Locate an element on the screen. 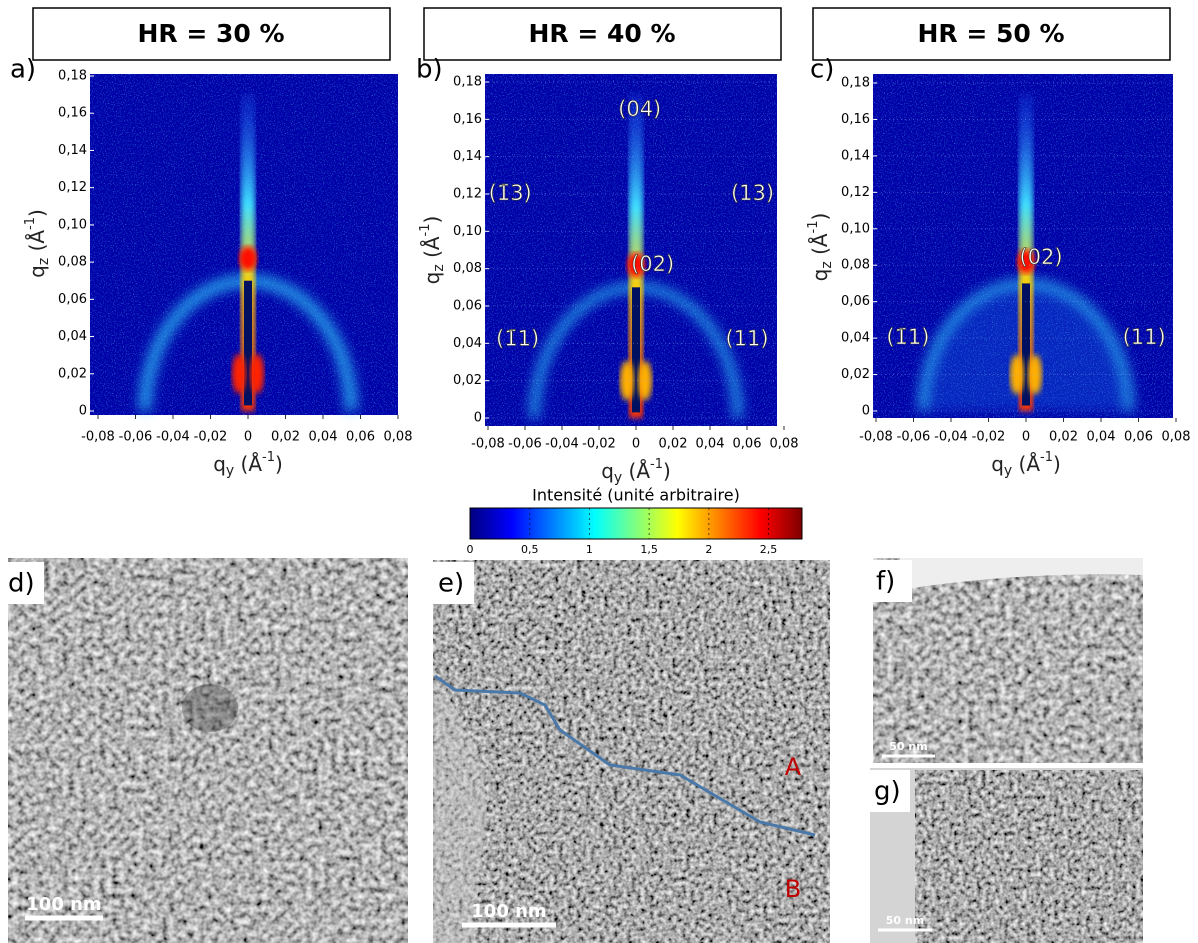  reflection-label: (13) is located at coordinates (752, 193).